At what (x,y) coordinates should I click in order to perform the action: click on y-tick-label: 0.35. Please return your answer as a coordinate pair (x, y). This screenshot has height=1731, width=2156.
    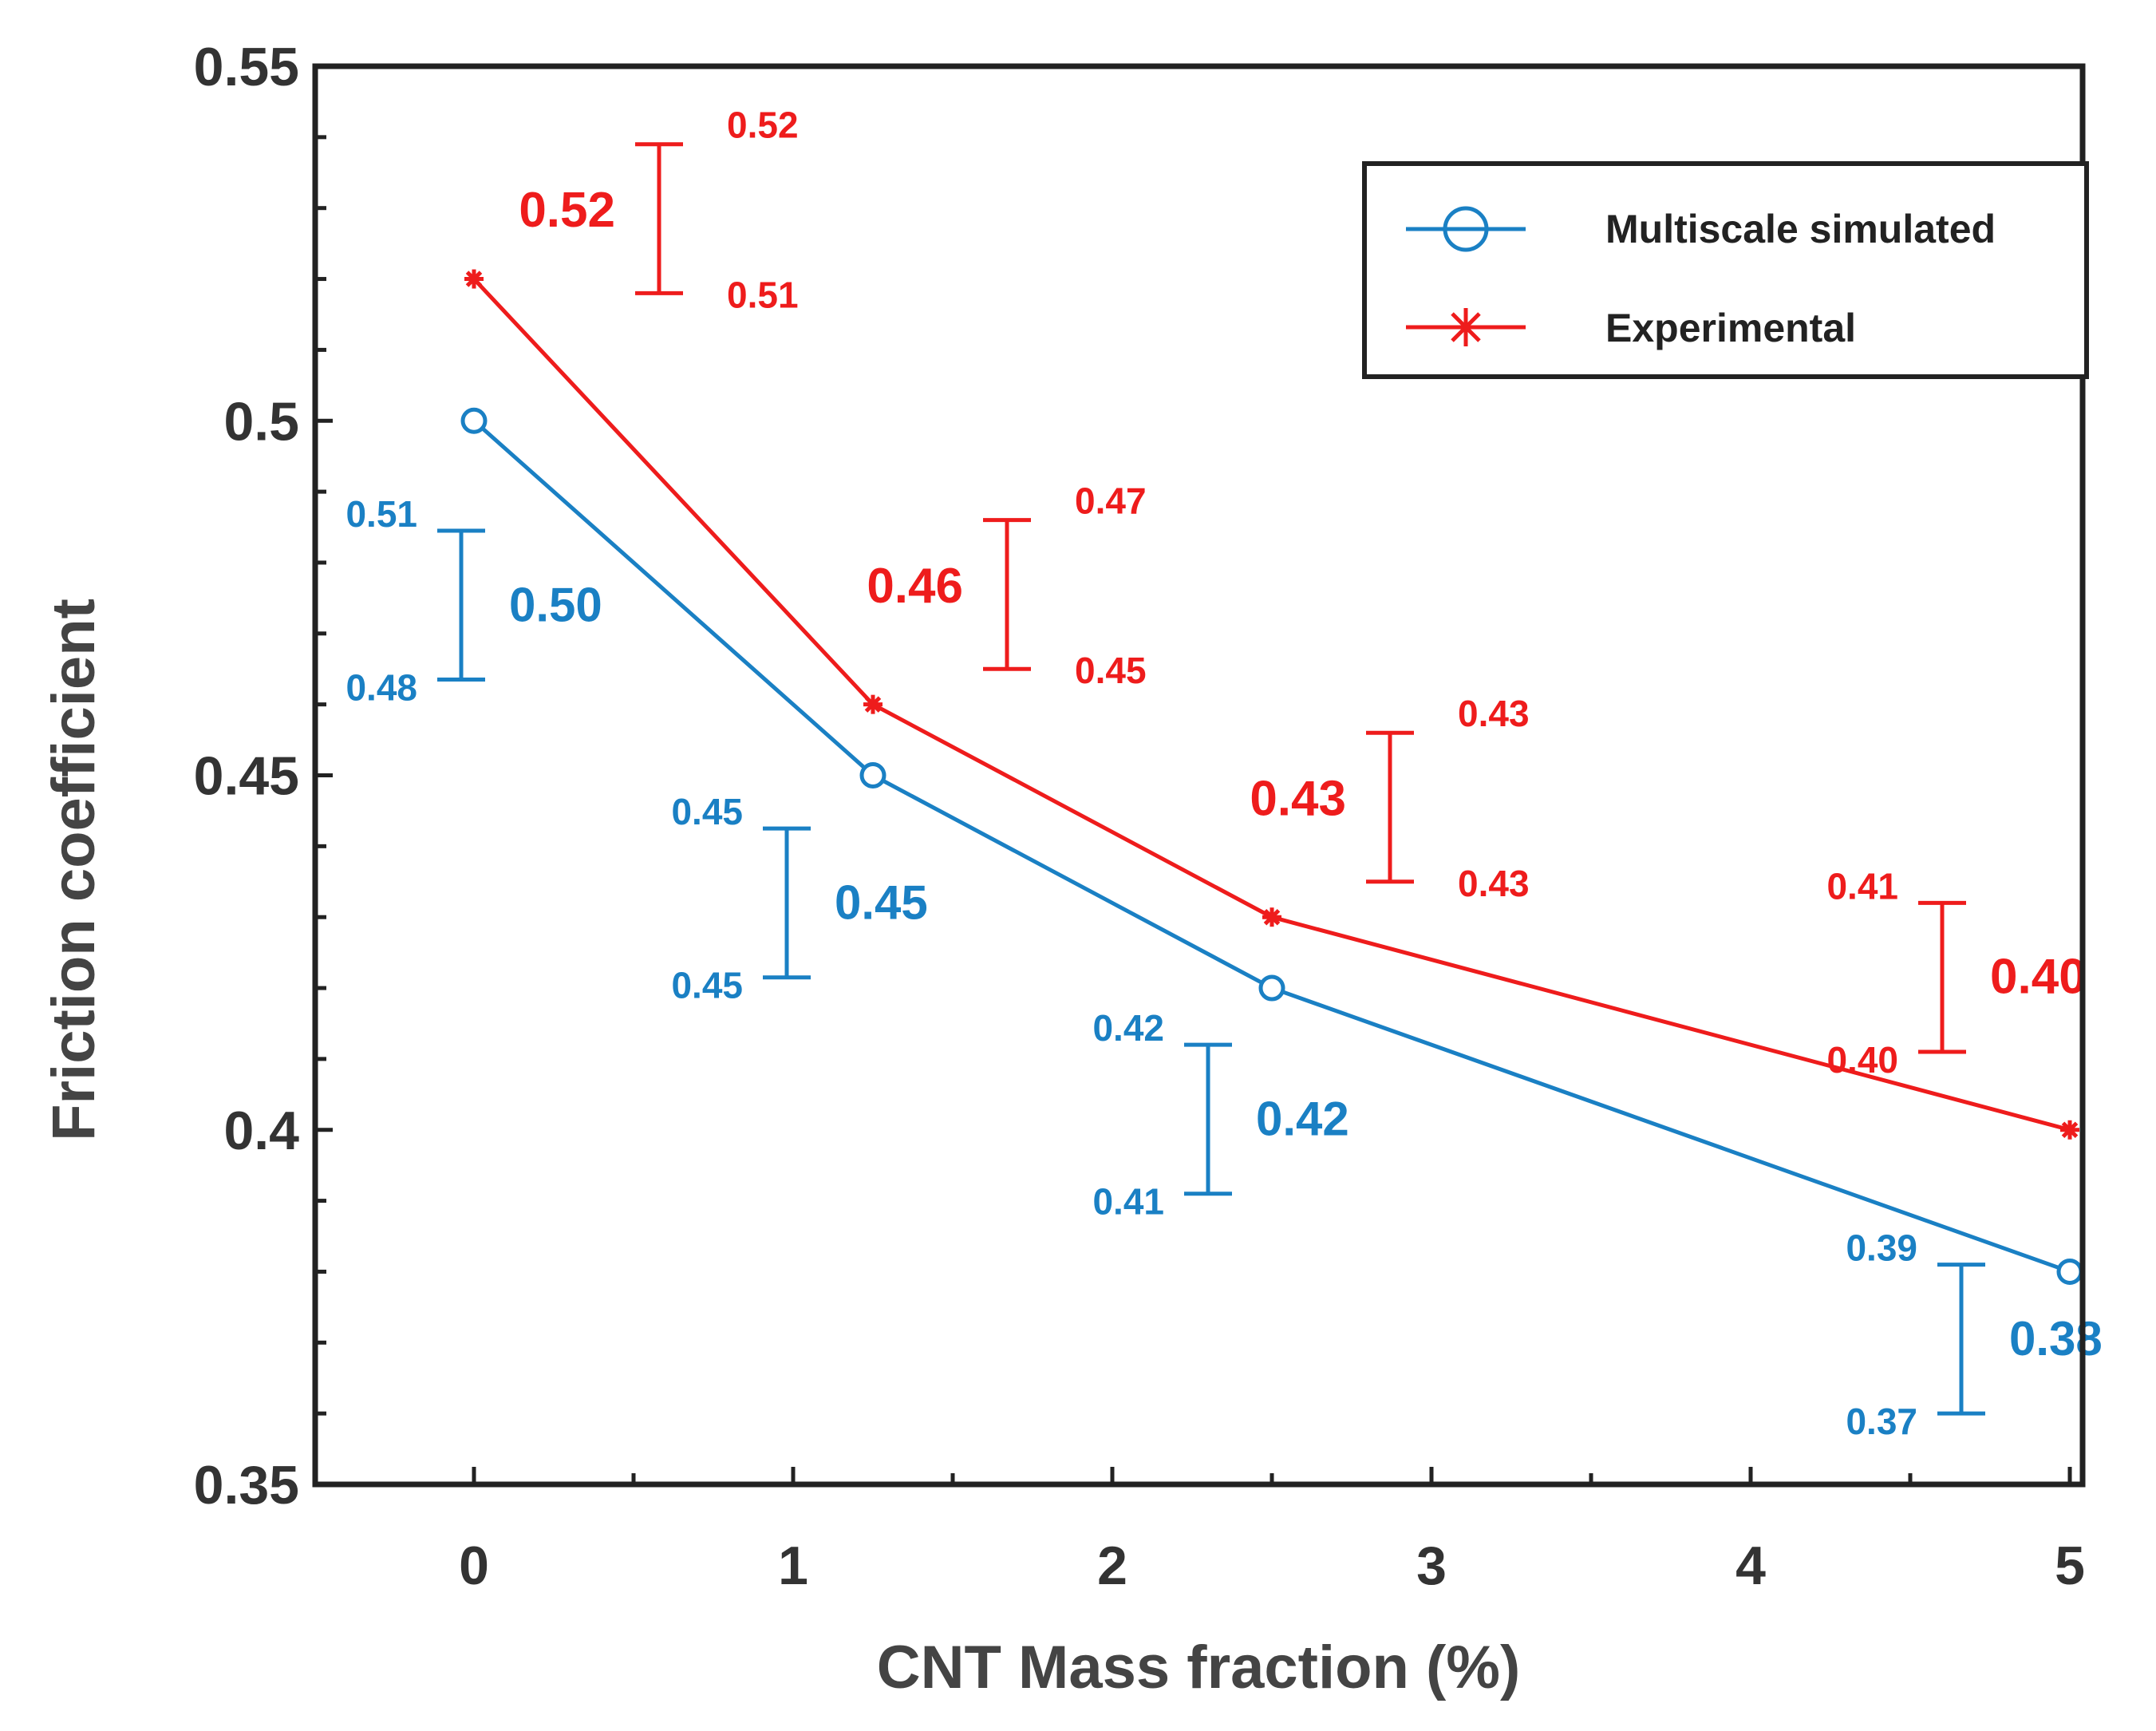
    Looking at the image, I should click on (246, 1486).